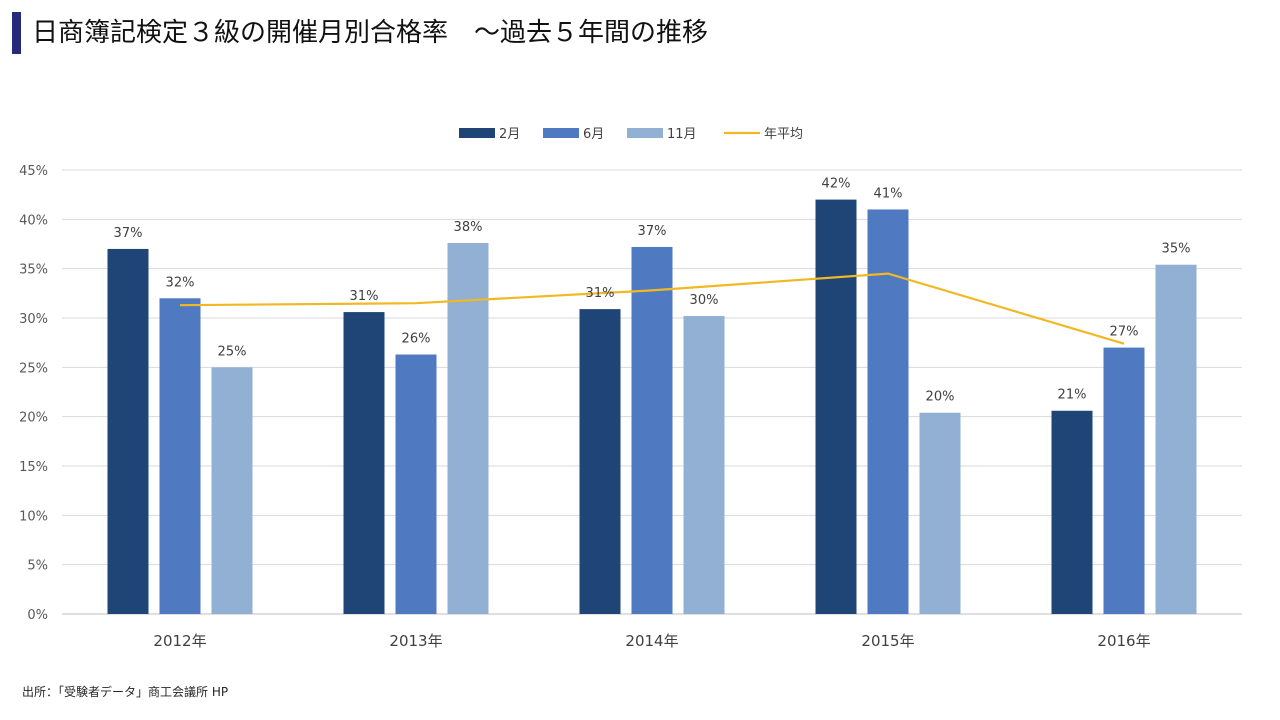 Image resolution: width=1280 pixels, height=720 pixels. I want to click on x-axis-category-labels: 2012年 2013年 2014年 2015年 2016年, so click(651, 641).